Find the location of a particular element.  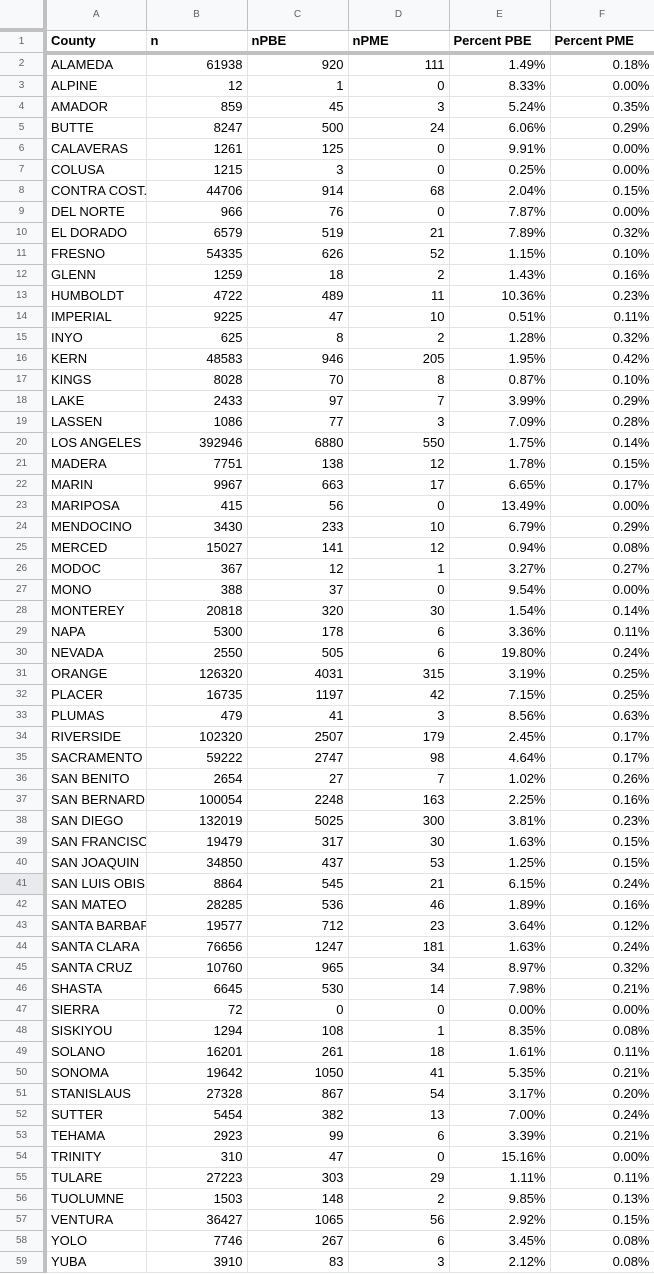

cell-percent-pbe: 6.65% is located at coordinates (500, 485).